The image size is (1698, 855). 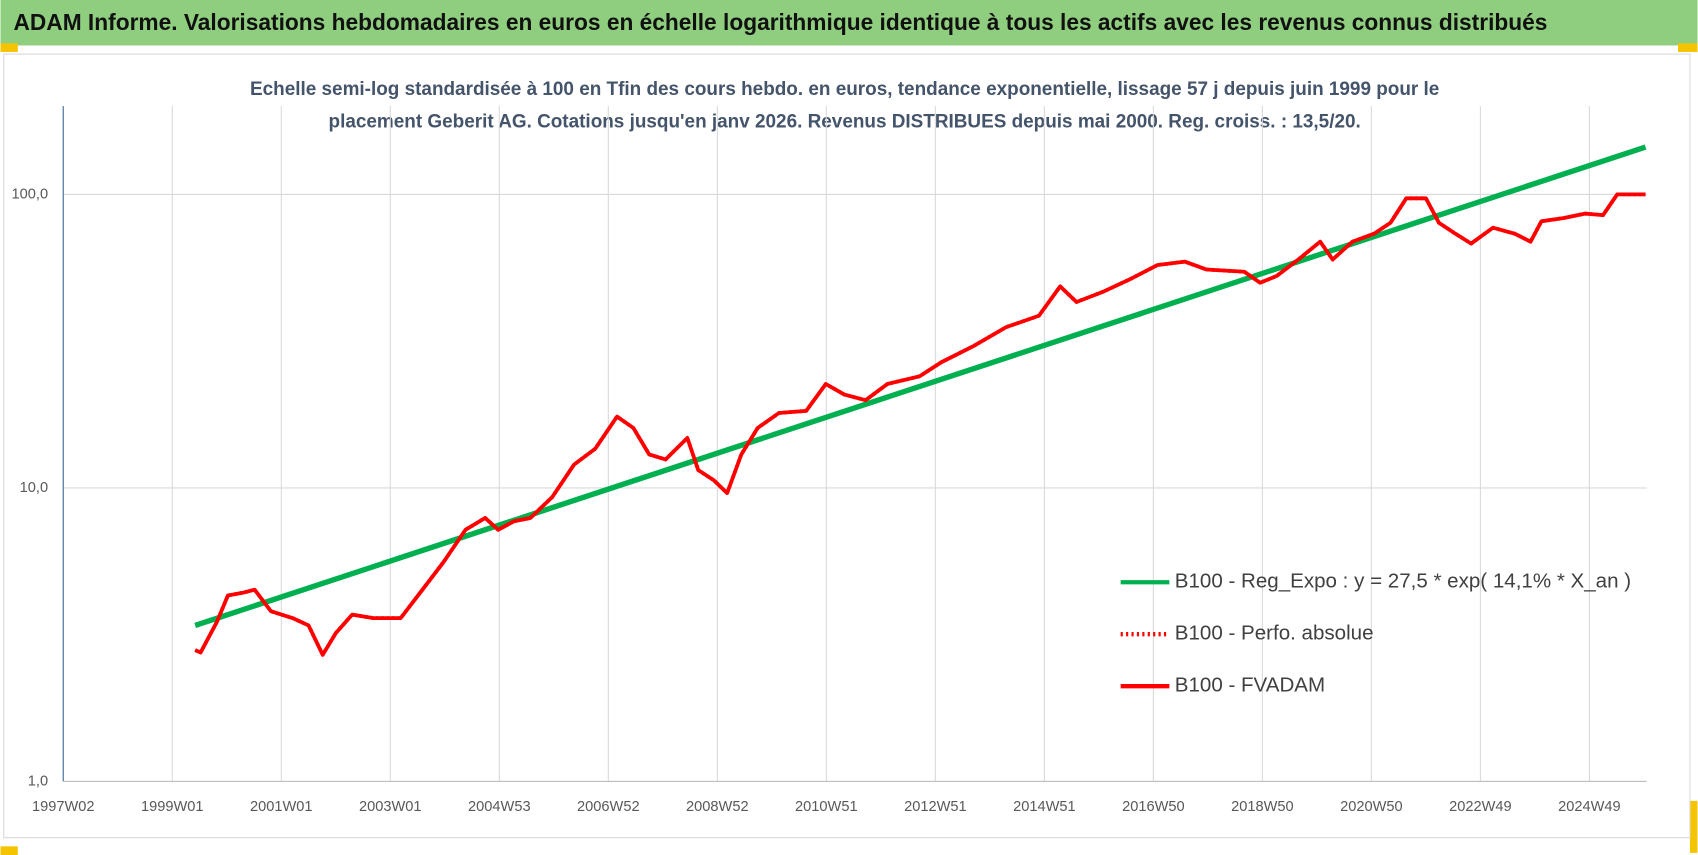 I want to click on y-tick-label: 10,0, so click(x=34, y=488).